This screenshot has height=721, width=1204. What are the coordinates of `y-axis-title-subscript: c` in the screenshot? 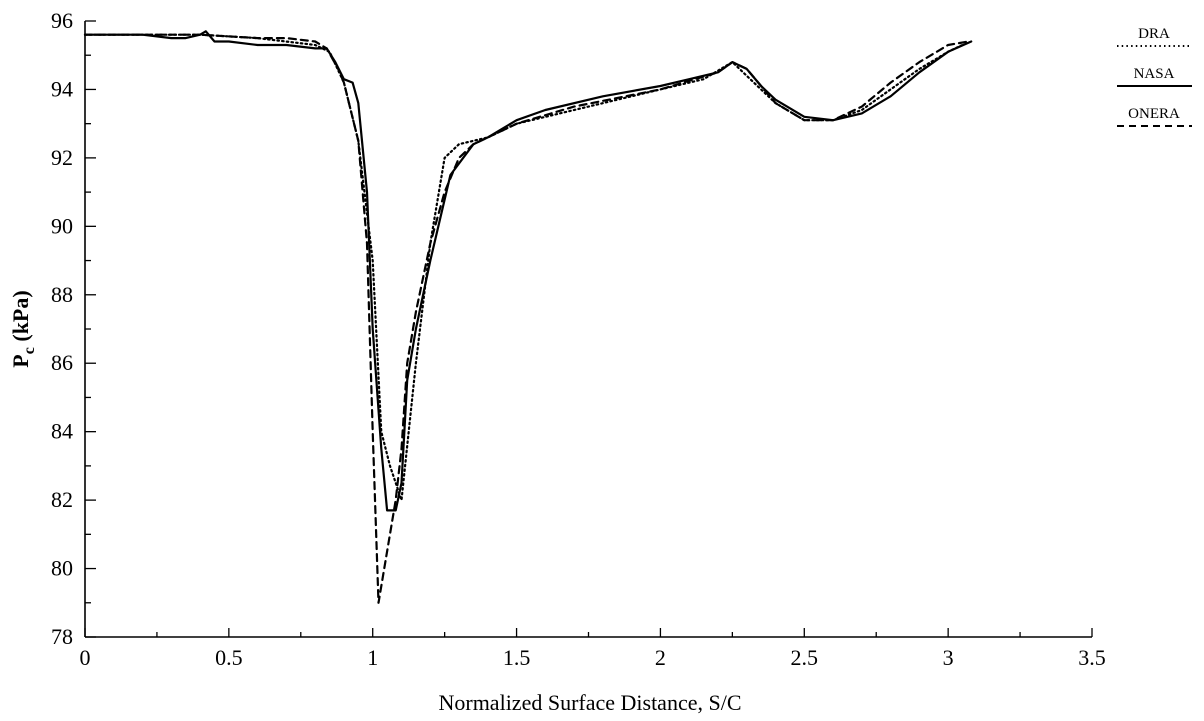 It's located at (29, 350).